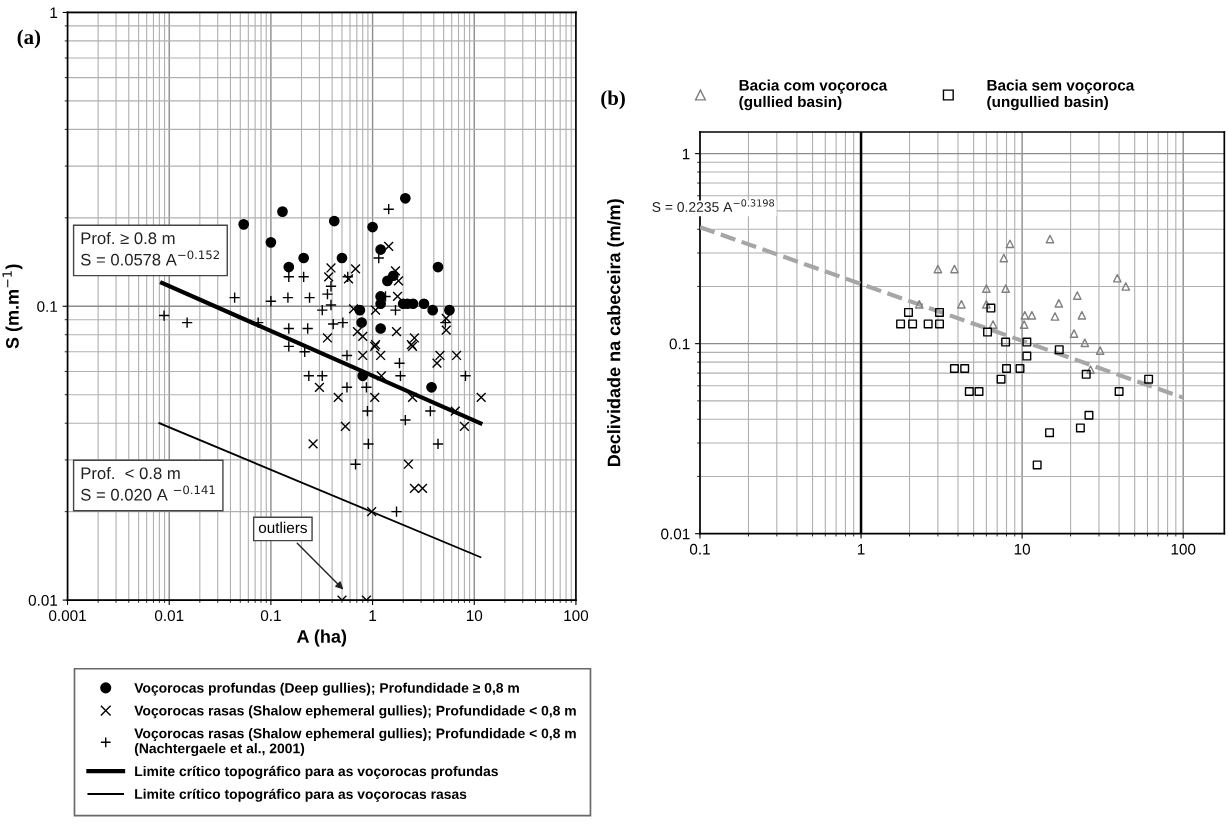 The width and height of the screenshot is (1228, 830). Describe the element at coordinates (326, 689) in the screenshot. I see `legend-label: Voçorocas profundas (Deep gullies); Profundidade ≥ 0,8 m` at that location.